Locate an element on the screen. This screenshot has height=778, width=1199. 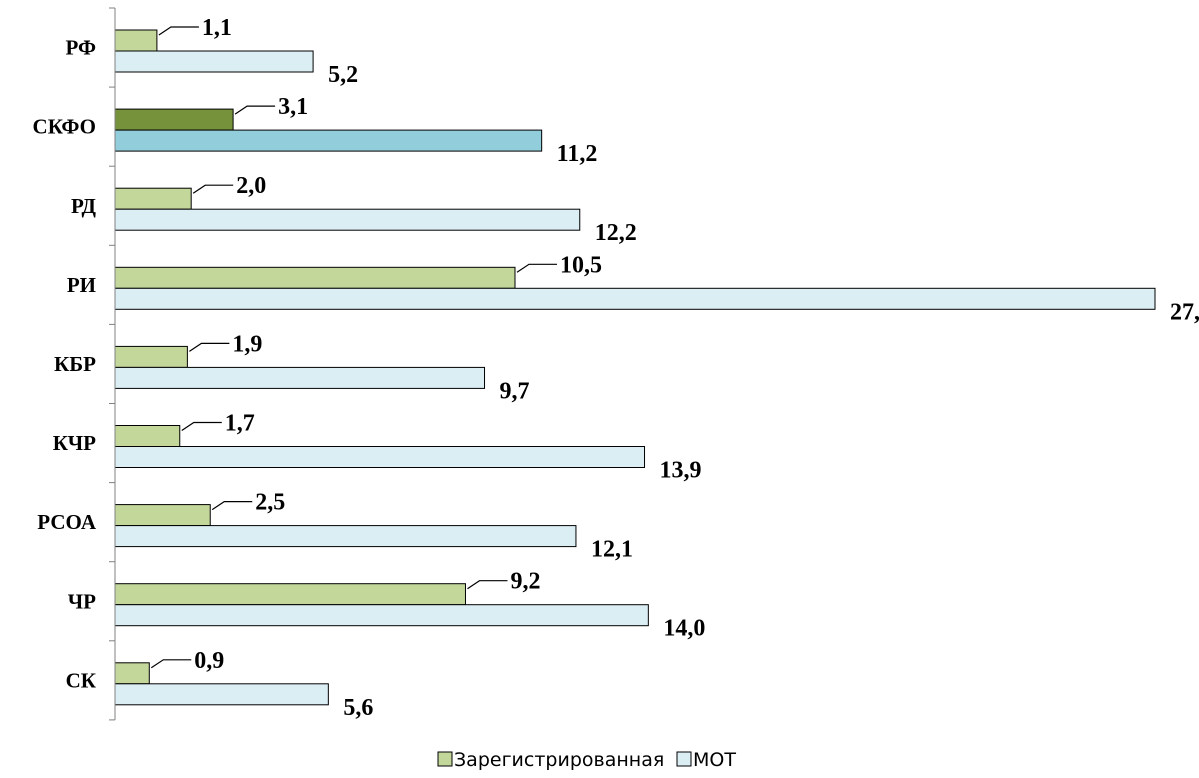
legend-label-ilo: МОТ is located at coordinates (714, 760).